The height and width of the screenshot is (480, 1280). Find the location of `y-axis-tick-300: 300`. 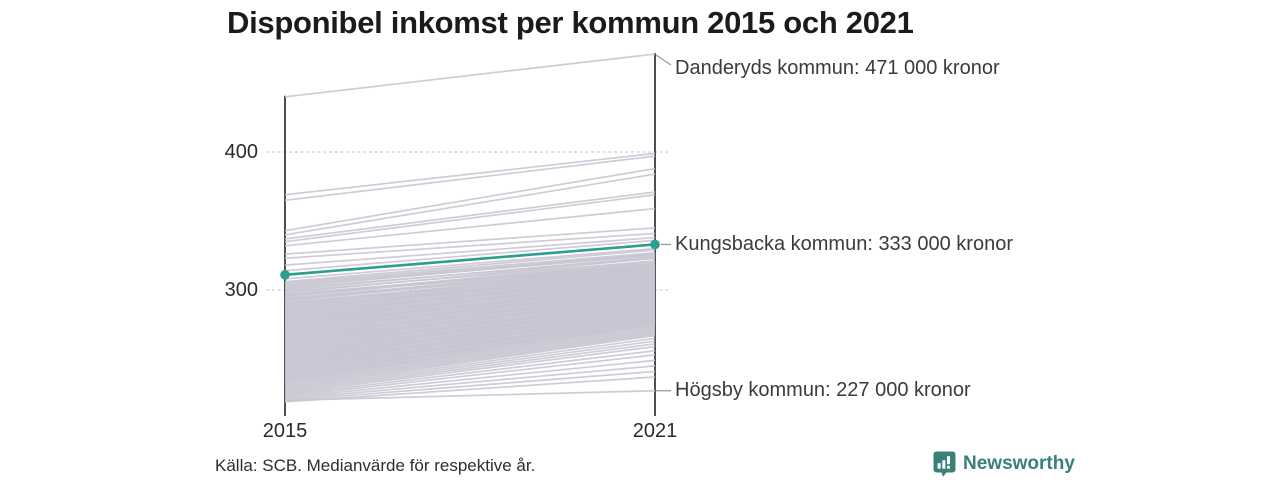

y-axis-tick-300: 300 is located at coordinates (241, 290).